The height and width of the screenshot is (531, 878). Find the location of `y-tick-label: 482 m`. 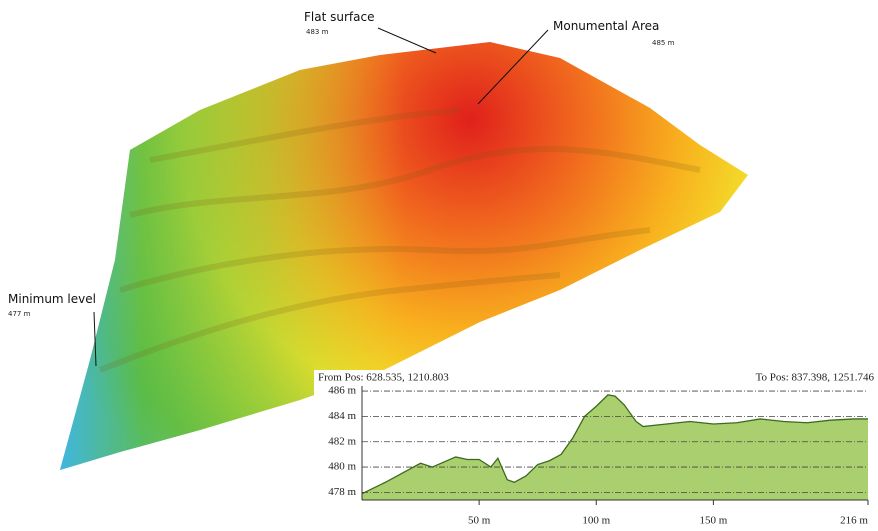

y-tick-label: 482 m is located at coordinates (342, 441).